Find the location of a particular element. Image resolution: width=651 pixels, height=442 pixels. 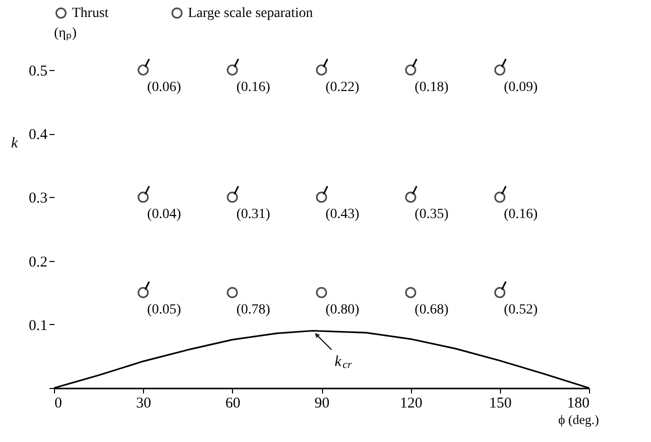

annotation: (0.06) is located at coordinates (164, 87).